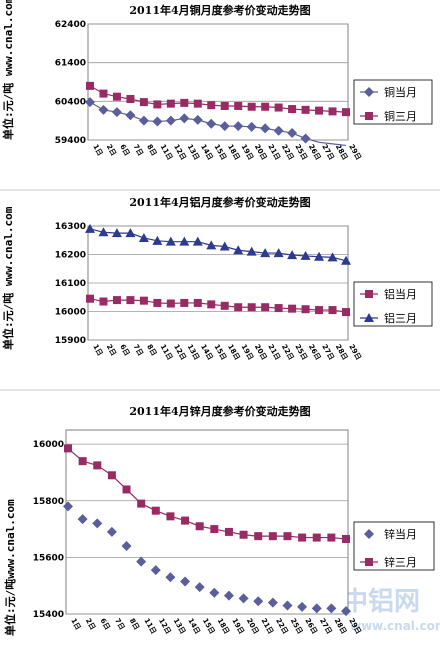  I want to click on y-tick-label: 16300, so click(70, 227).